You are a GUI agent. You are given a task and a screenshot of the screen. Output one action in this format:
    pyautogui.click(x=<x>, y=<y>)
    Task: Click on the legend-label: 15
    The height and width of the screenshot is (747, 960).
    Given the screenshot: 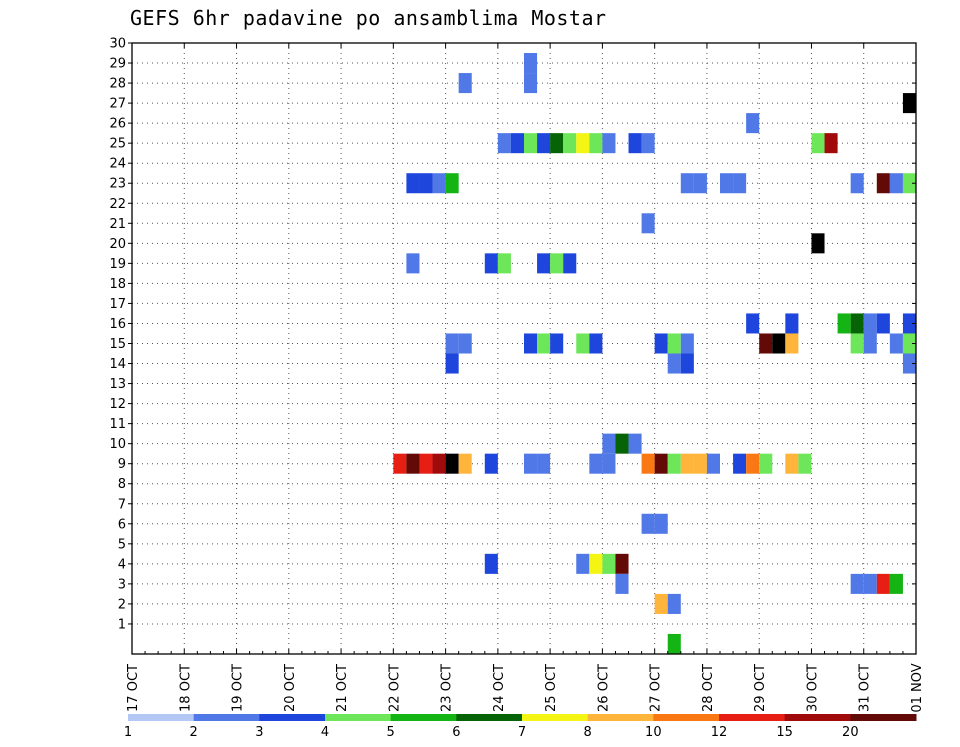 What is the action you would take?
    pyautogui.click(x=784, y=732)
    